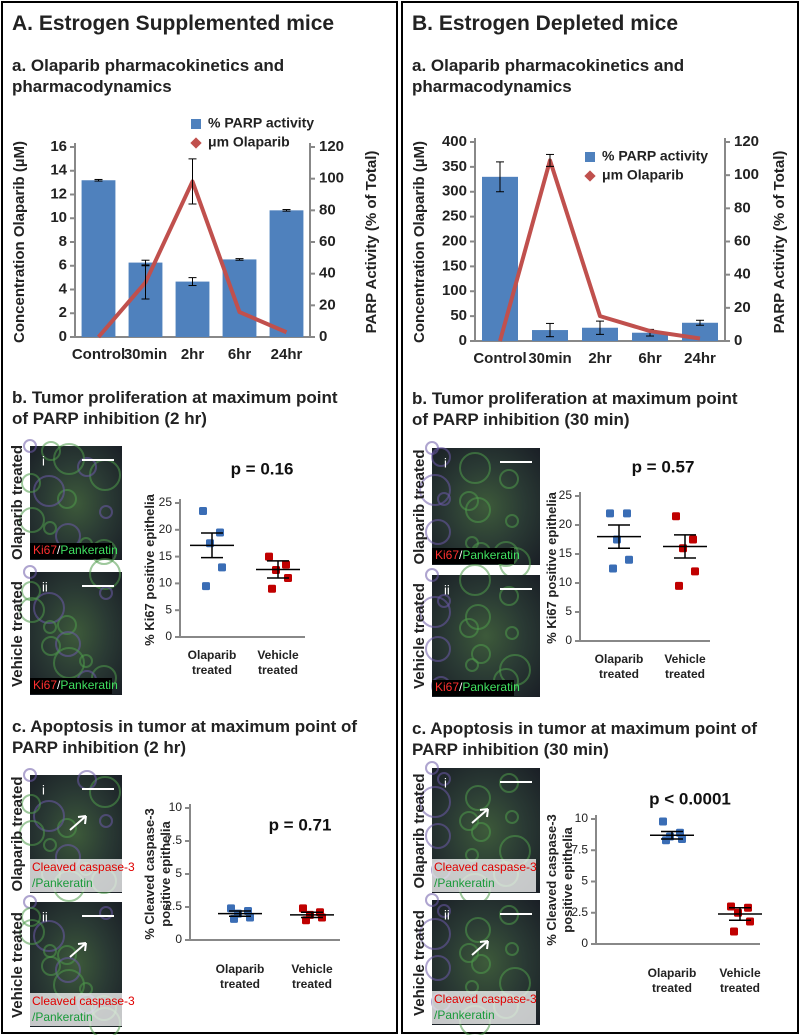 The height and width of the screenshot is (1035, 800). I want to click on y2-axis-label: PARP Activity (% of Total), so click(779, 242).